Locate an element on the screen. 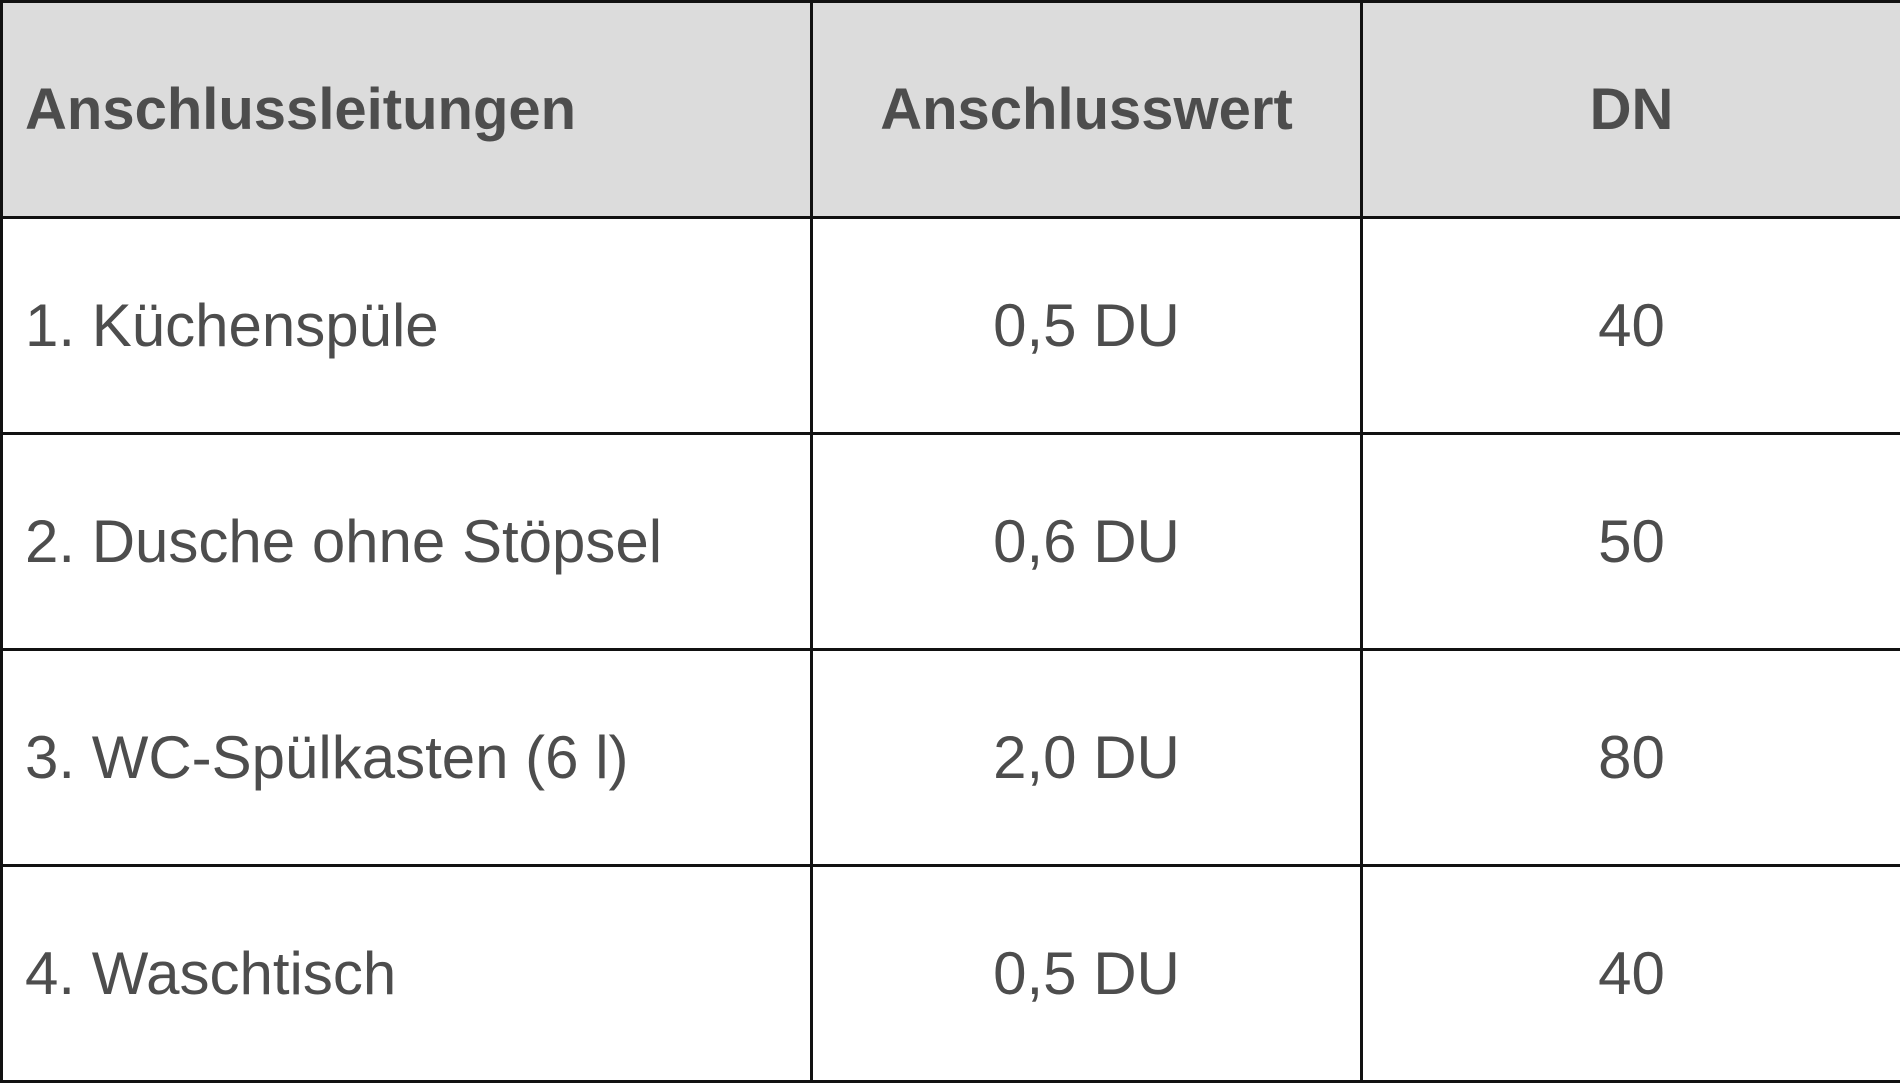 This screenshot has width=1900, height=1083. cell-dn: 80 is located at coordinates (1631, 758).